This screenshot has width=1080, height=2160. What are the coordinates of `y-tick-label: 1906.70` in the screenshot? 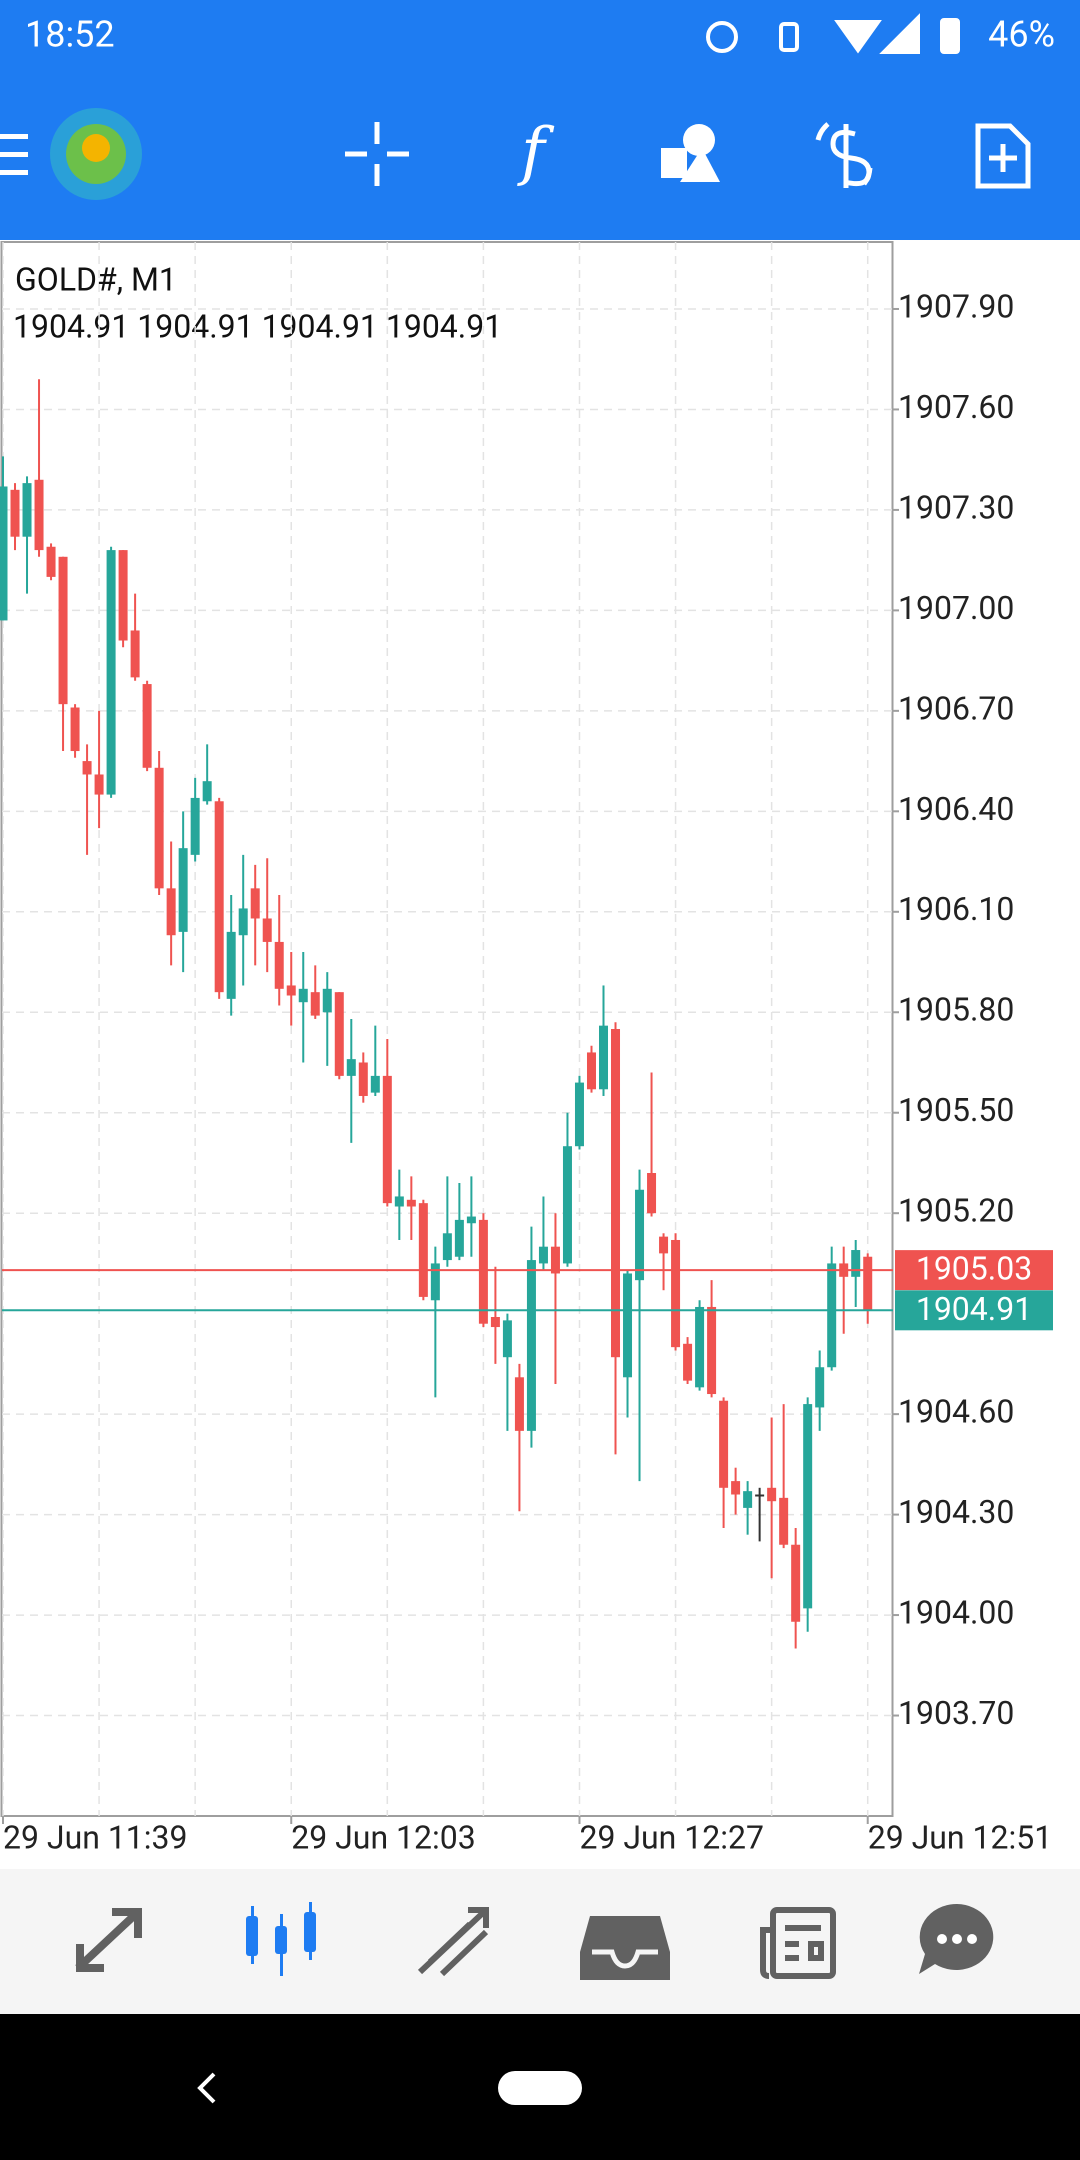 It's located at (956, 708).